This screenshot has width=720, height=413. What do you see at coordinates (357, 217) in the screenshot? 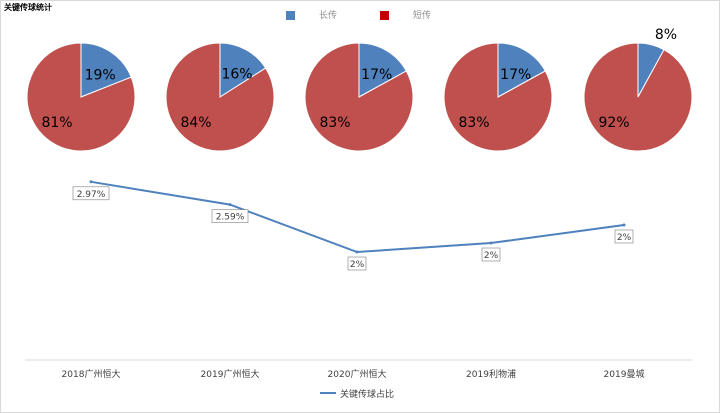
I see `line-series-path` at bounding box center [357, 217].